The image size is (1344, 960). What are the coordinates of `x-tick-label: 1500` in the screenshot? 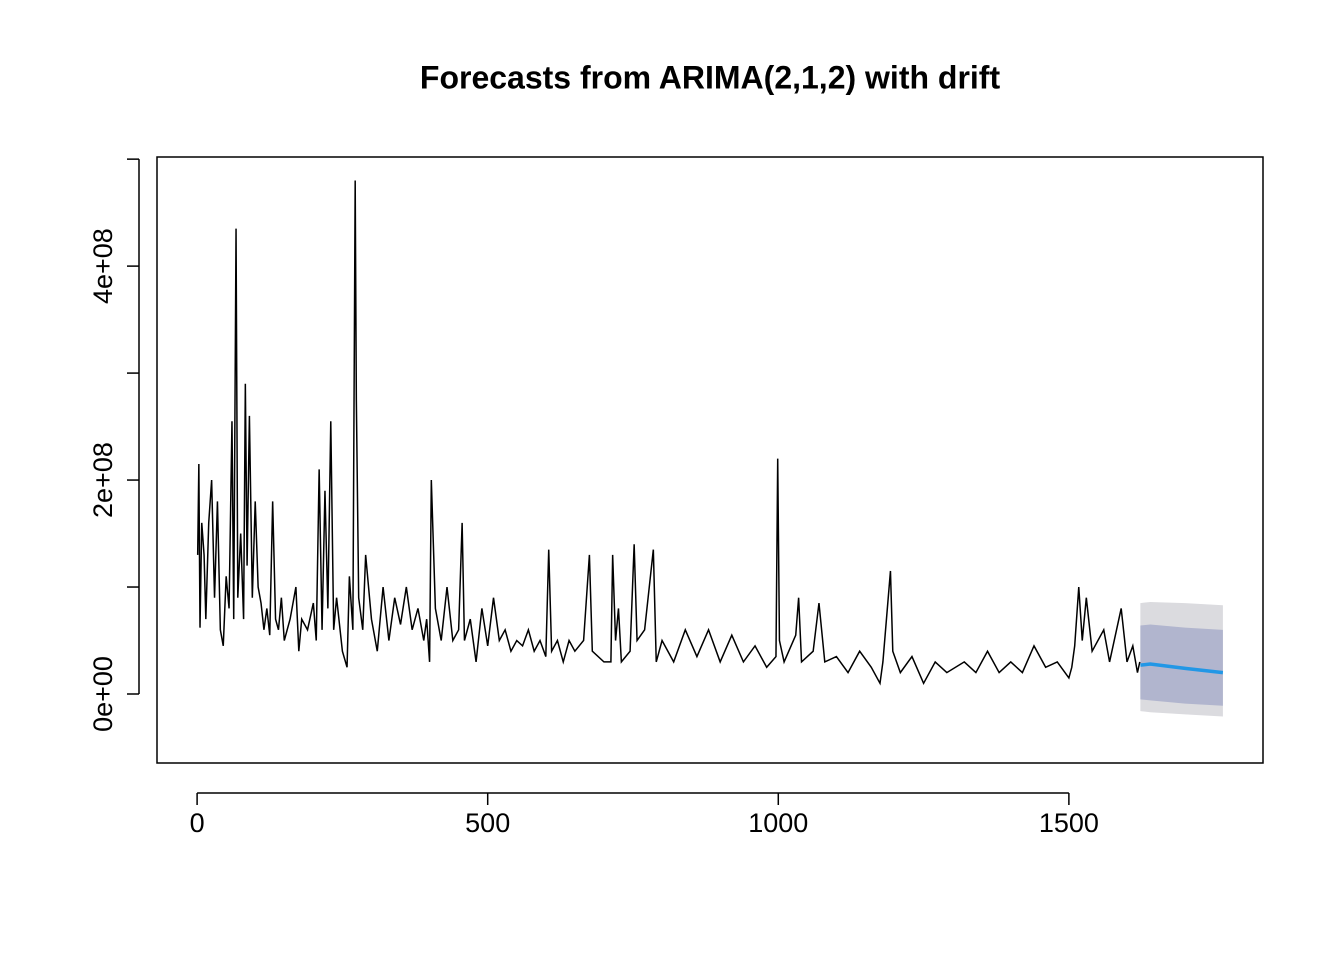 It's located at (1069, 823).